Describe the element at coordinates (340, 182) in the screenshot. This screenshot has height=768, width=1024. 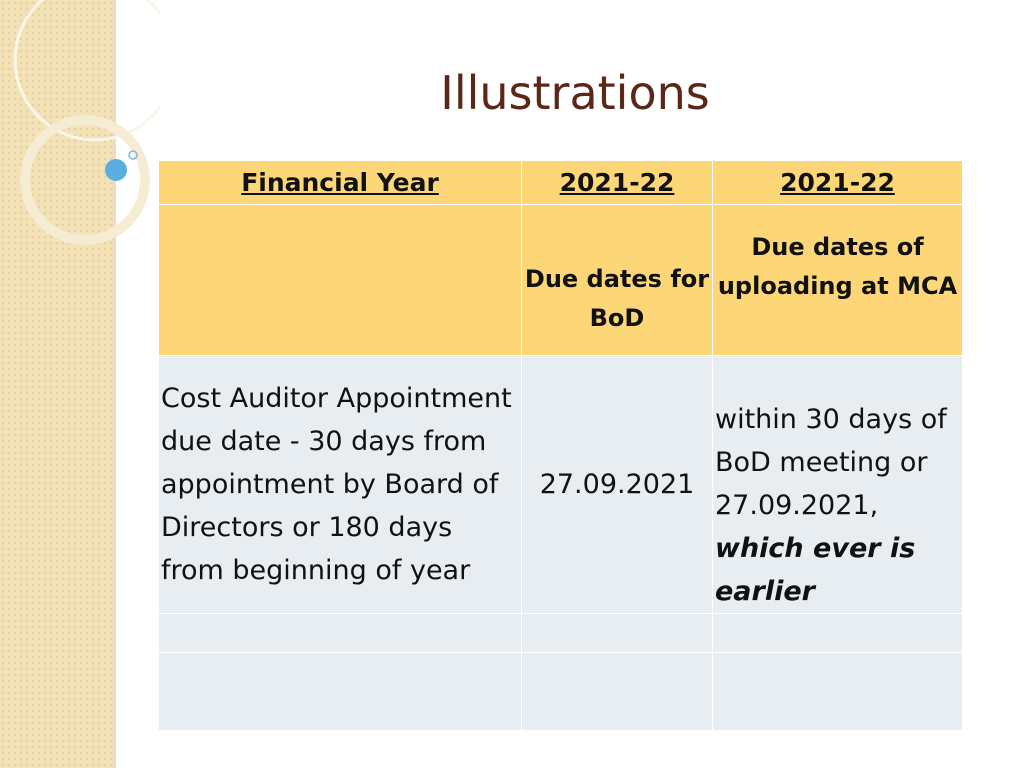
I see `header-cell: Financial Year` at that location.